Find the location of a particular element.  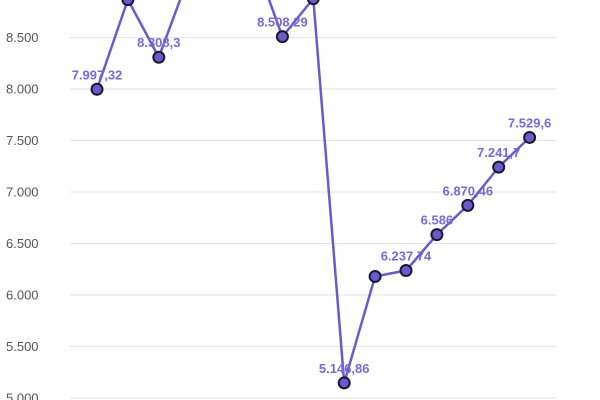

y-tick-label: 8.500 is located at coordinates (22, 37).